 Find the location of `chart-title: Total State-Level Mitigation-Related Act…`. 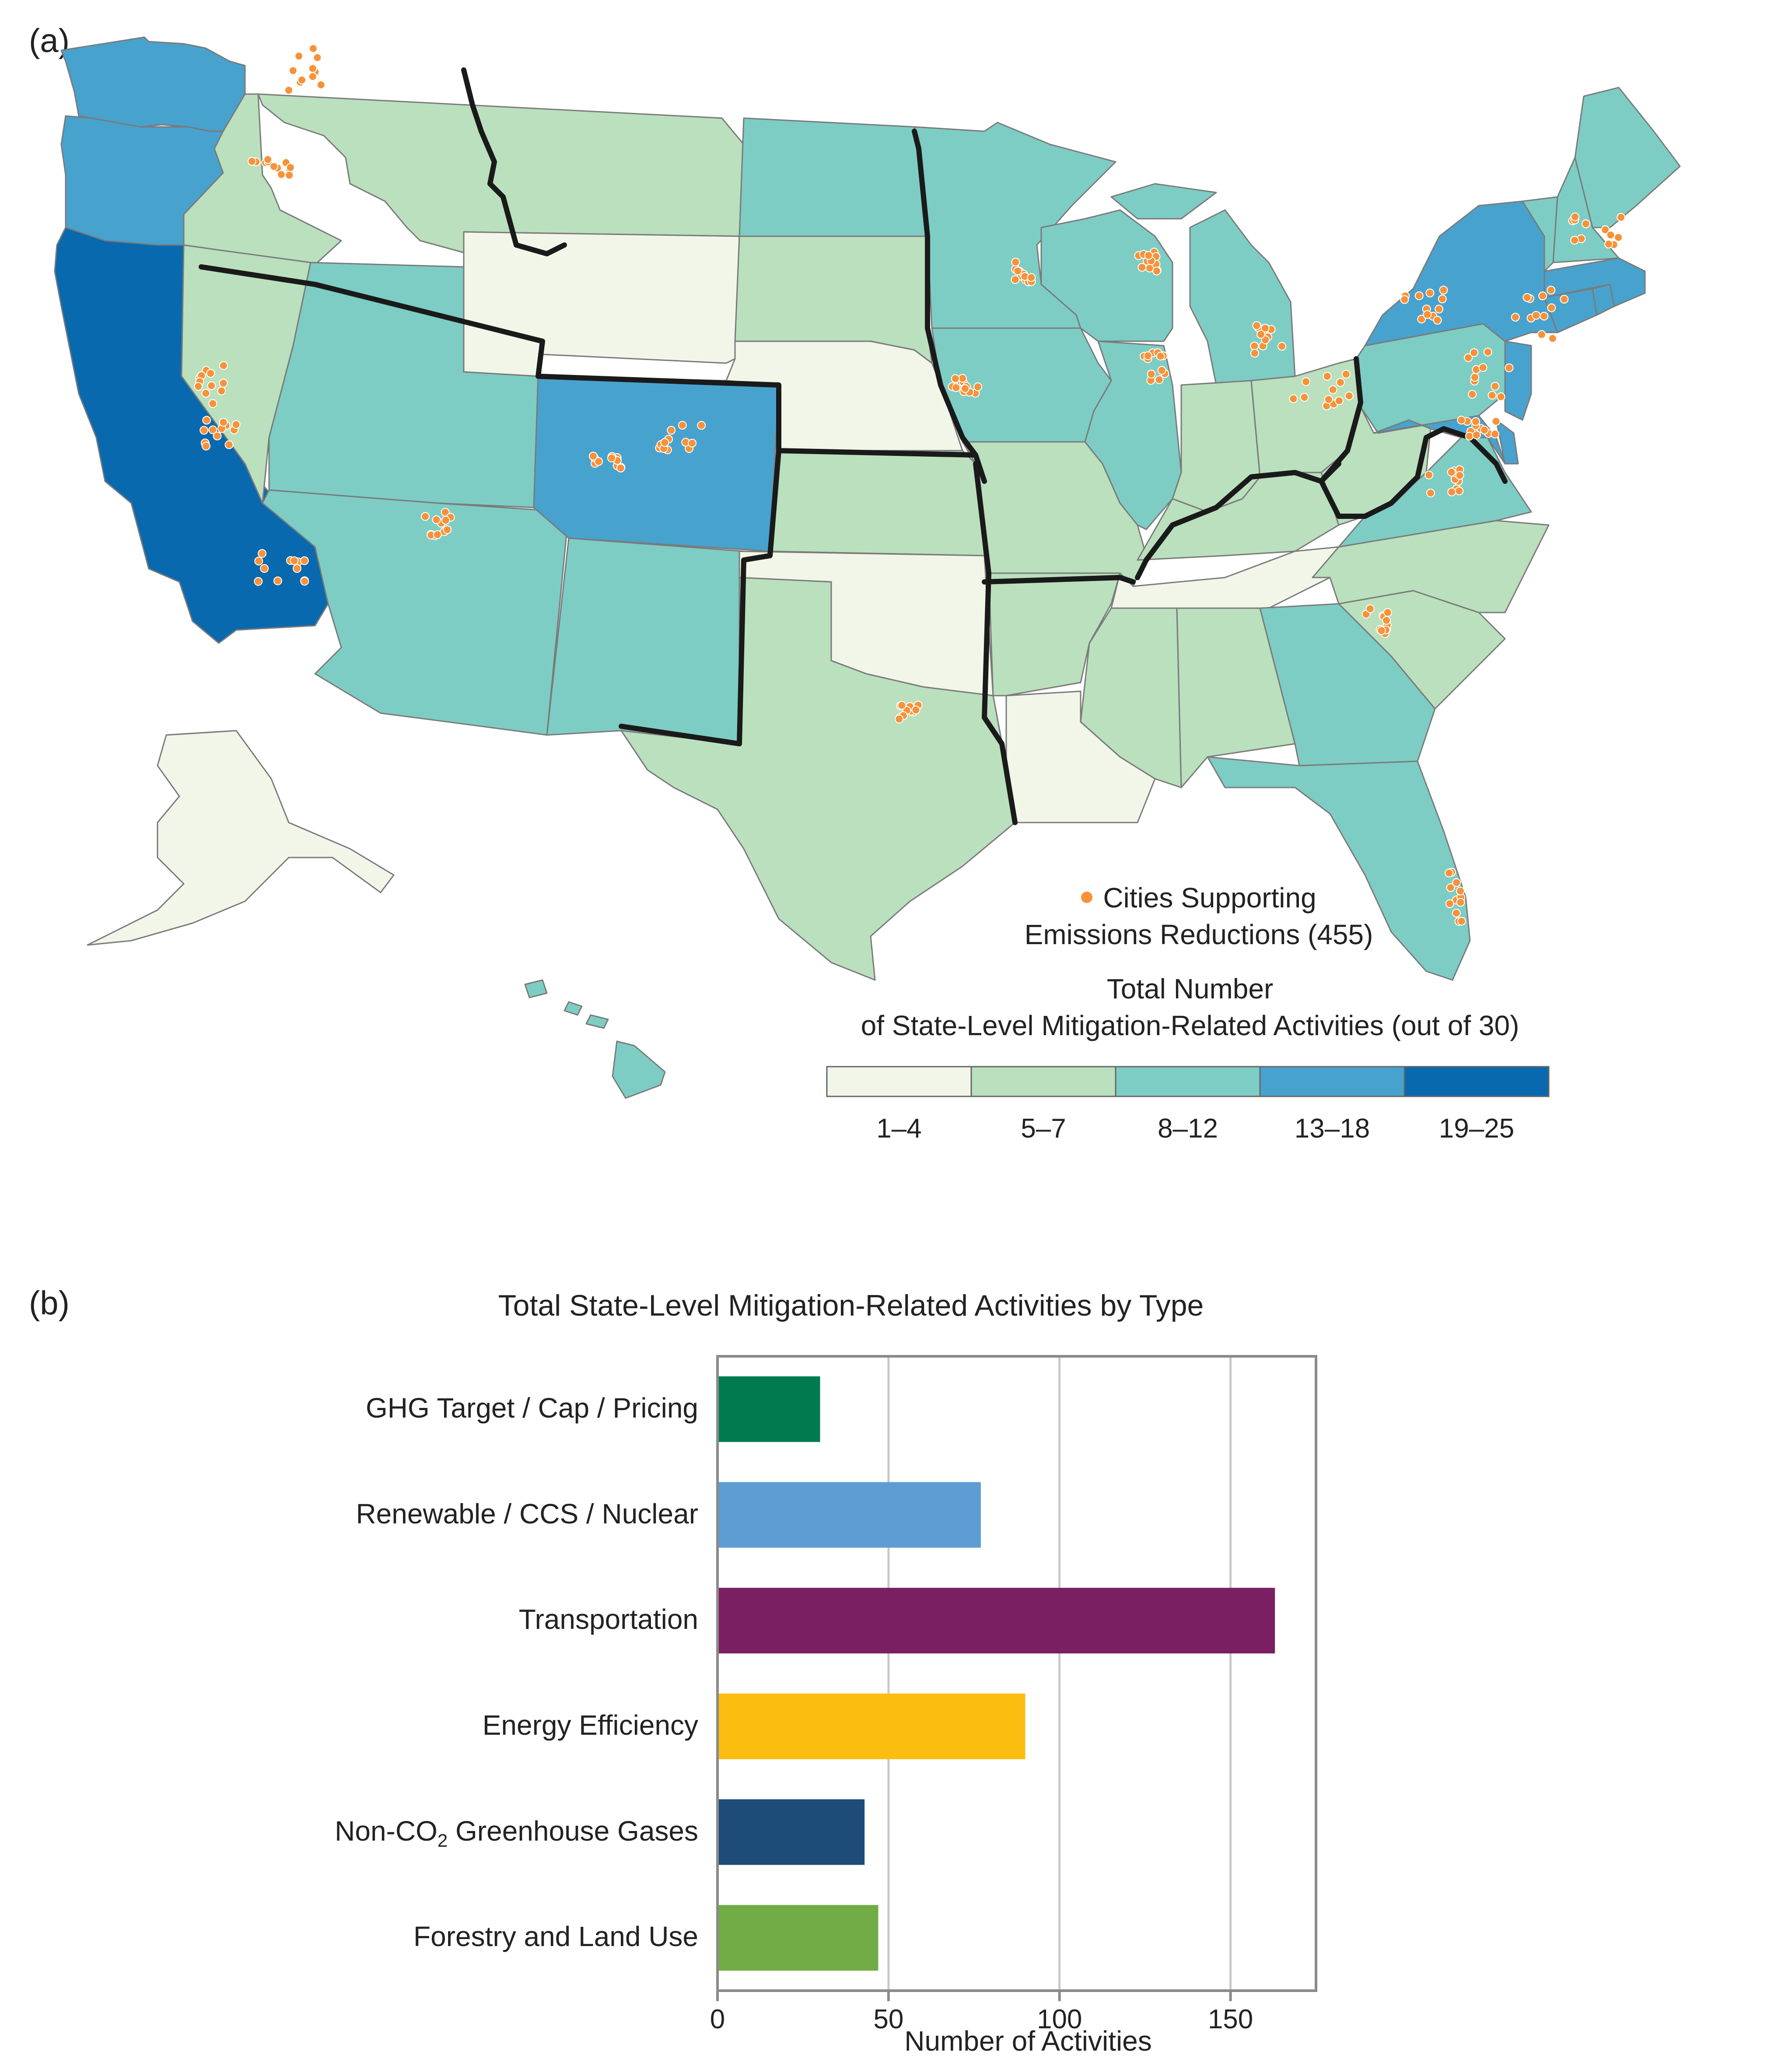

chart-title: Total State-Level Mitigation-Related Act… is located at coordinates (851, 1305).